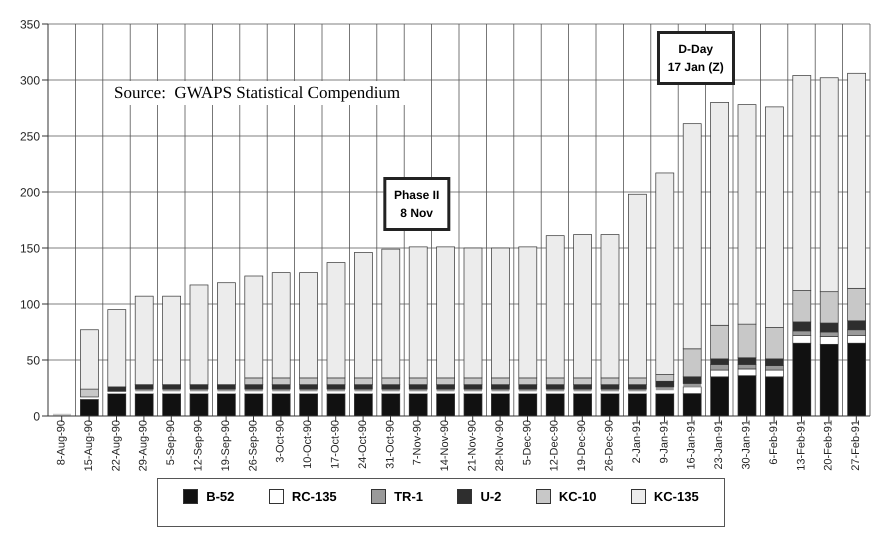 The image size is (874, 534). What do you see at coordinates (30, 192) in the screenshot?
I see `y-tick-label: 200` at bounding box center [30, 192].